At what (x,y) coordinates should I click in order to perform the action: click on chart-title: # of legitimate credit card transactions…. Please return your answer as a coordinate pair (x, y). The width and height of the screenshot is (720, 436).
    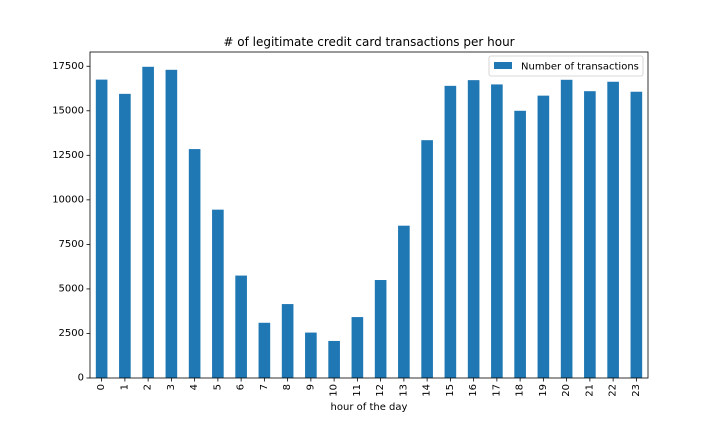
    Looking at the image, I should click on (368, 42).